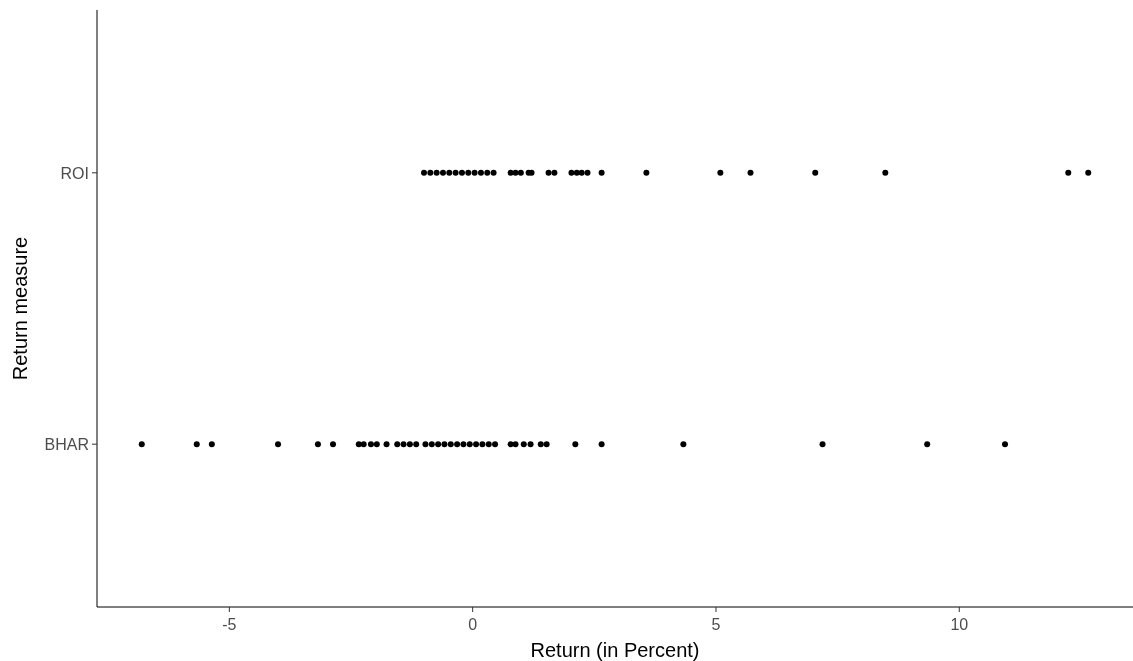  Describe the element at coordinates (959, 624) in the screenshot. I see `x-tick-label: 10` at that location.